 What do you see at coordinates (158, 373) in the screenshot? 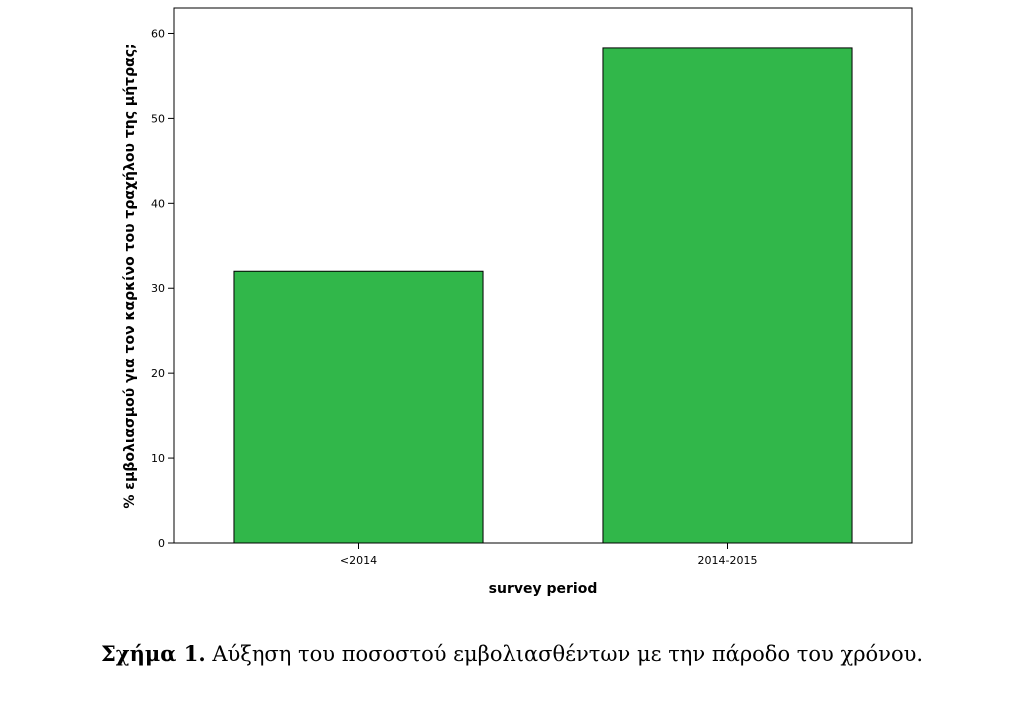
I see `y-tick-label: 20` at bounding box center [158, 373].